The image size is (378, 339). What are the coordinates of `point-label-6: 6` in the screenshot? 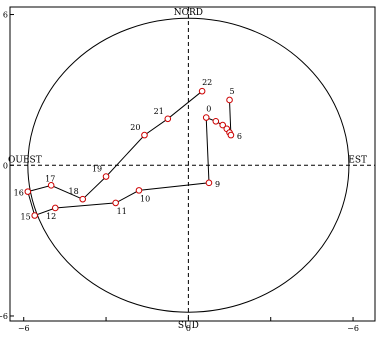 It's located at (239, 136).